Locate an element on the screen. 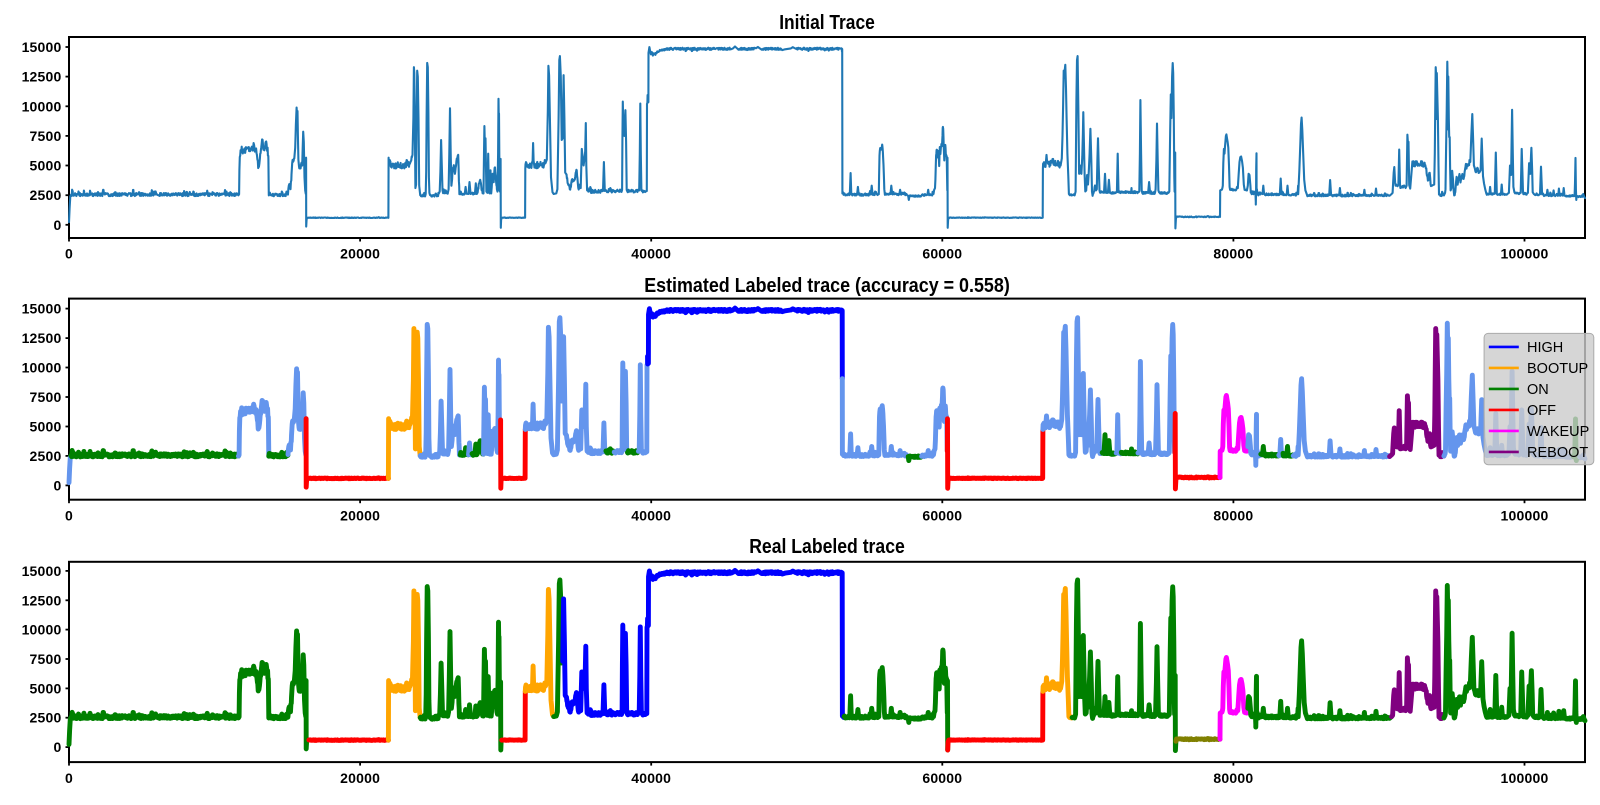 The height and width of the screenshot is (805, 1600). svg-text: HIGH is located at coordinates (1545, 348).